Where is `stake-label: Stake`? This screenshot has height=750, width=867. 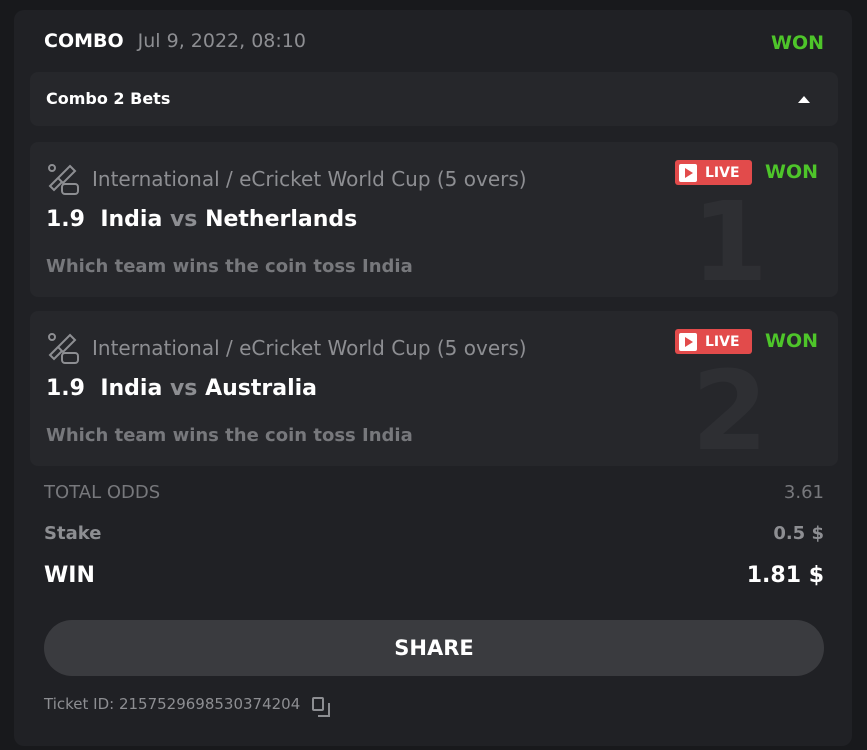 stake-label: Stake is located at coordinates (73, 533).